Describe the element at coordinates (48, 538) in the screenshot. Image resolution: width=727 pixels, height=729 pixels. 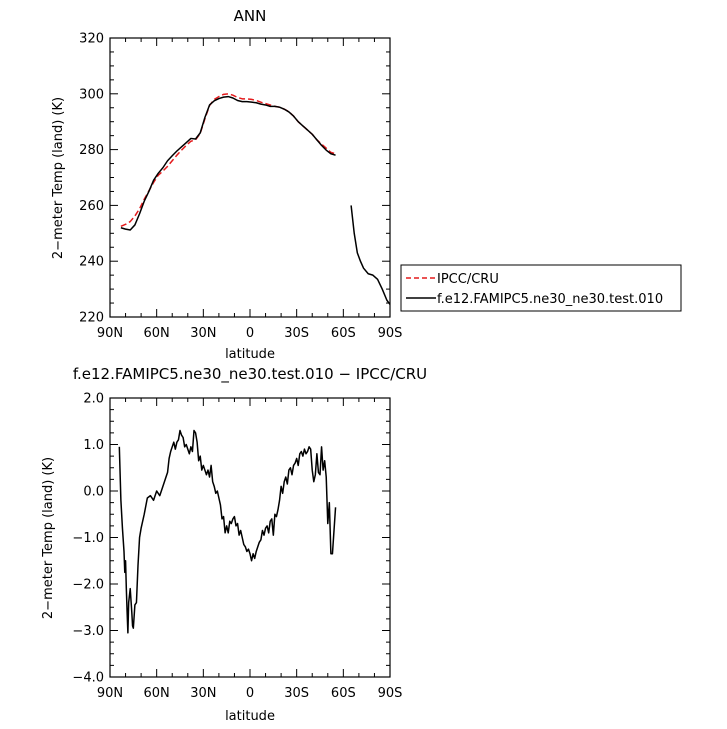
I see `panel-bottom-ylabel: 2−meter Temp (land) (K)` at that location.